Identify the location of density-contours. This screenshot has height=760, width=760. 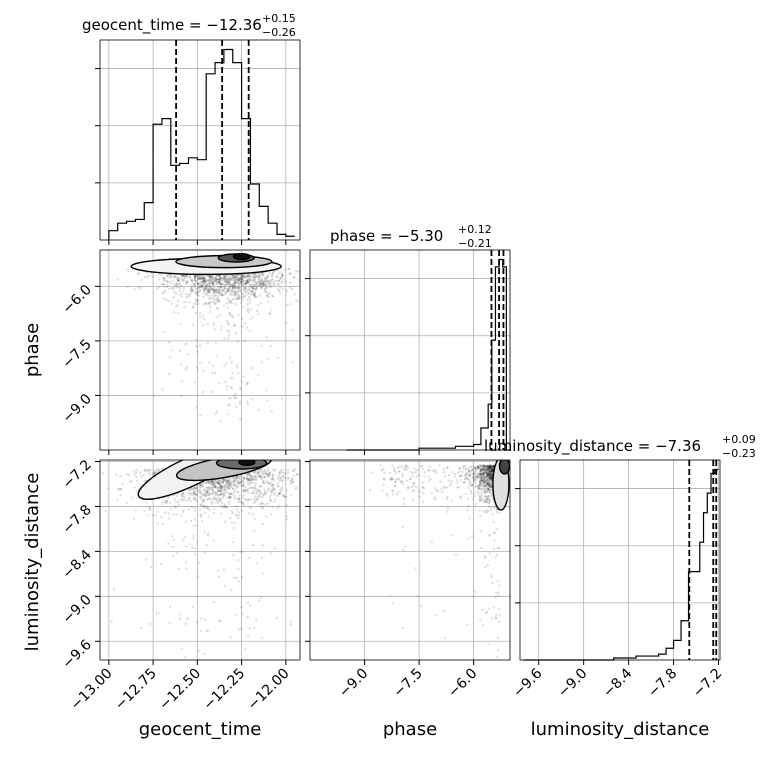
(206, 264).